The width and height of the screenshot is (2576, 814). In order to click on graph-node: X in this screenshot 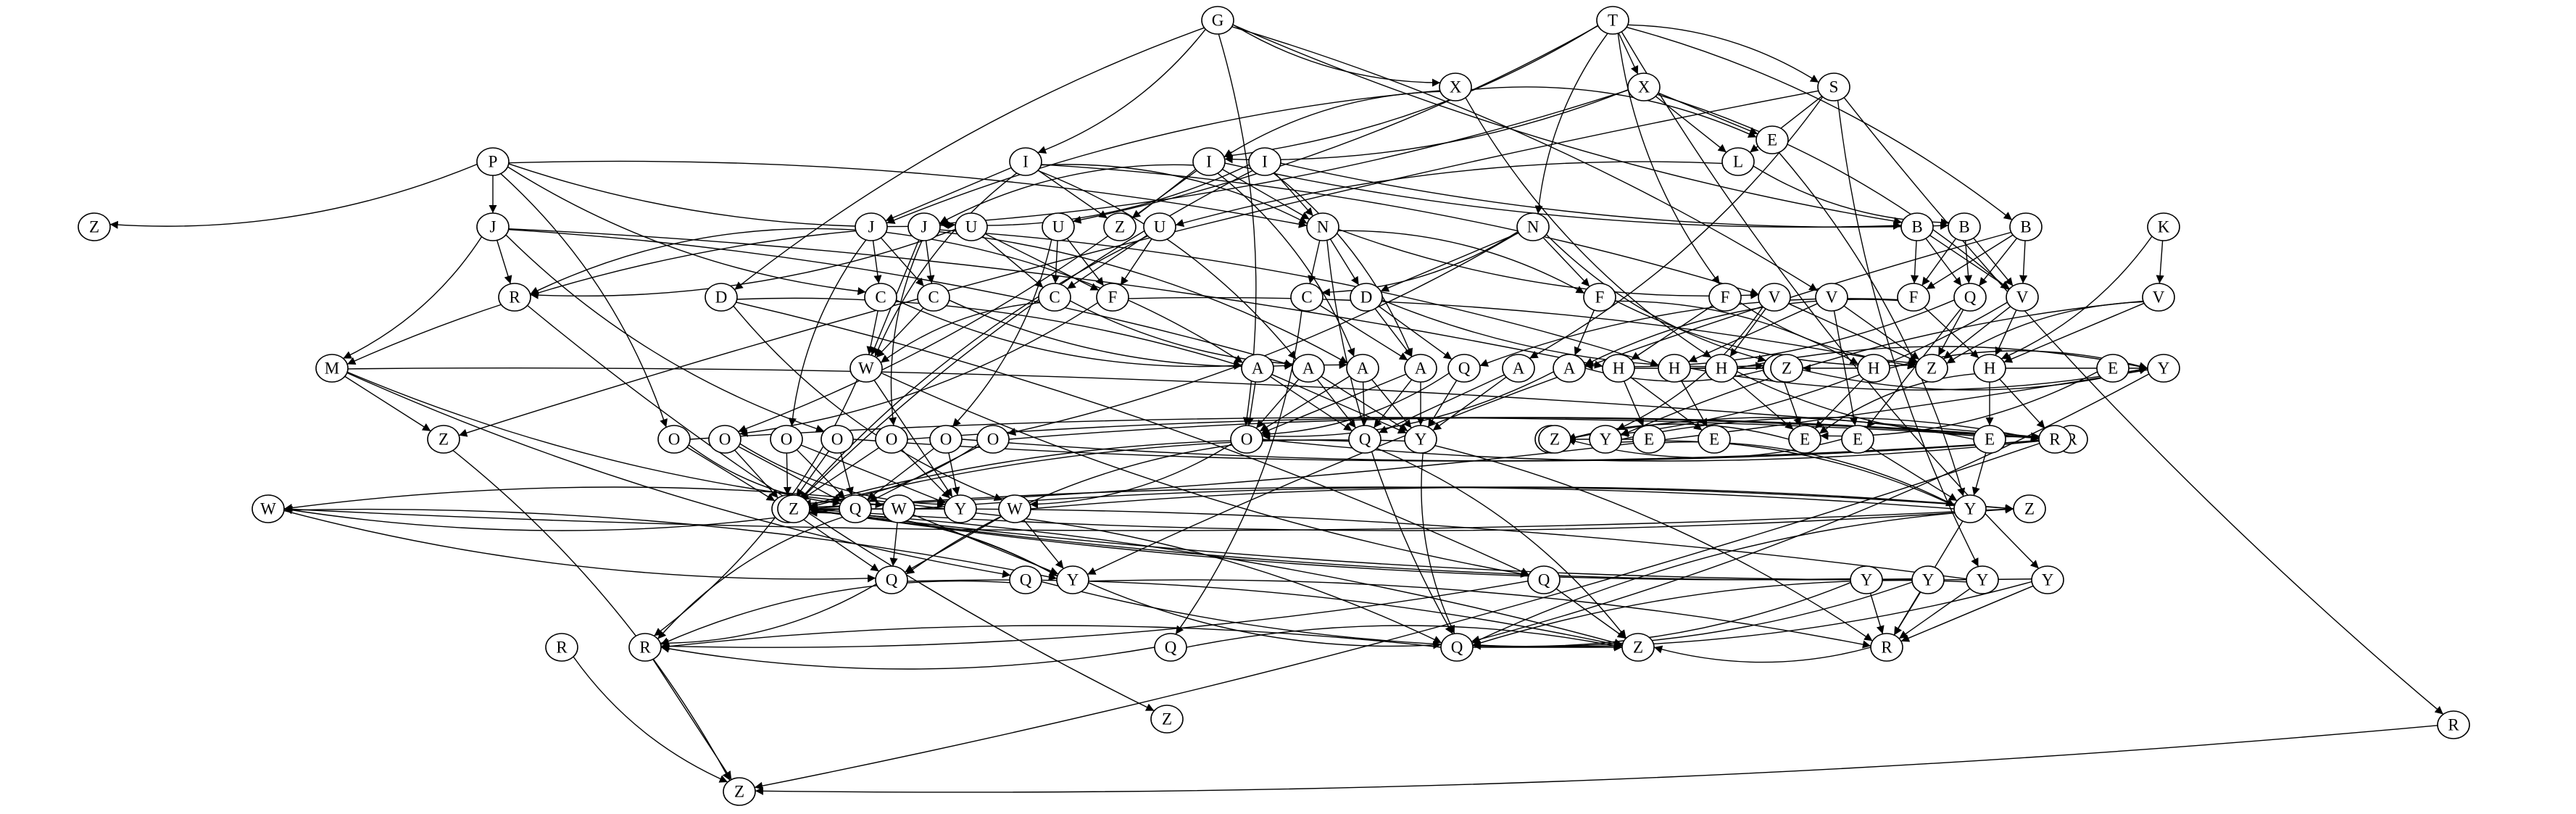, I will do `click(1455, 86)`.